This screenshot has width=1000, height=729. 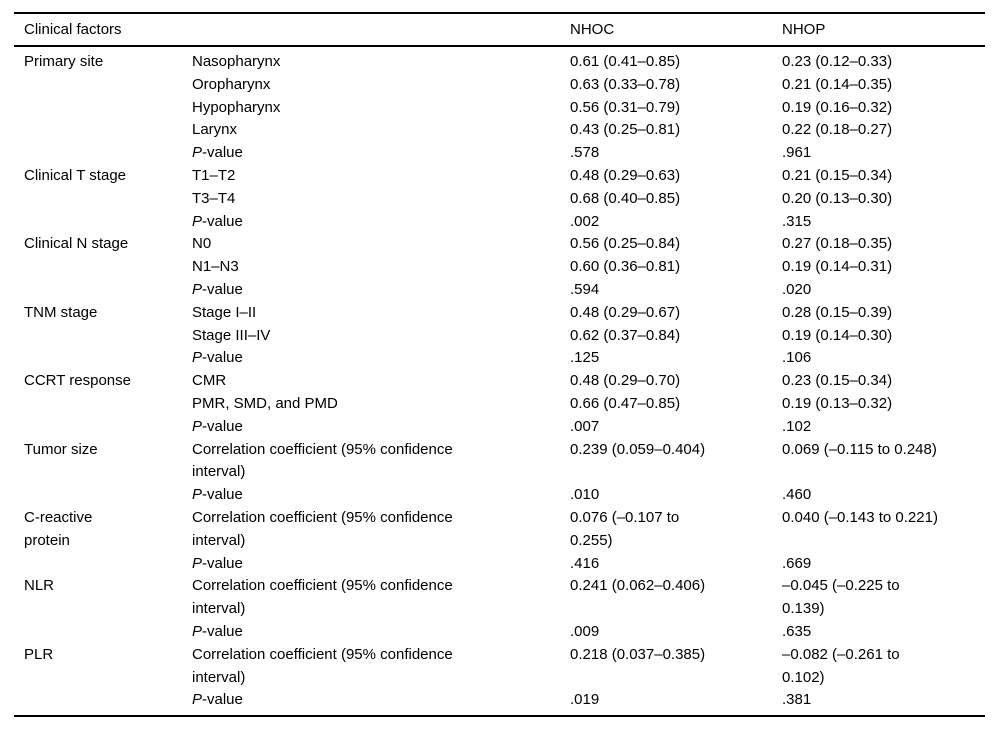 I want to click on nhop-value-cell: 0.069 (–0.115 to 0.248), so click(x=859, y=449).